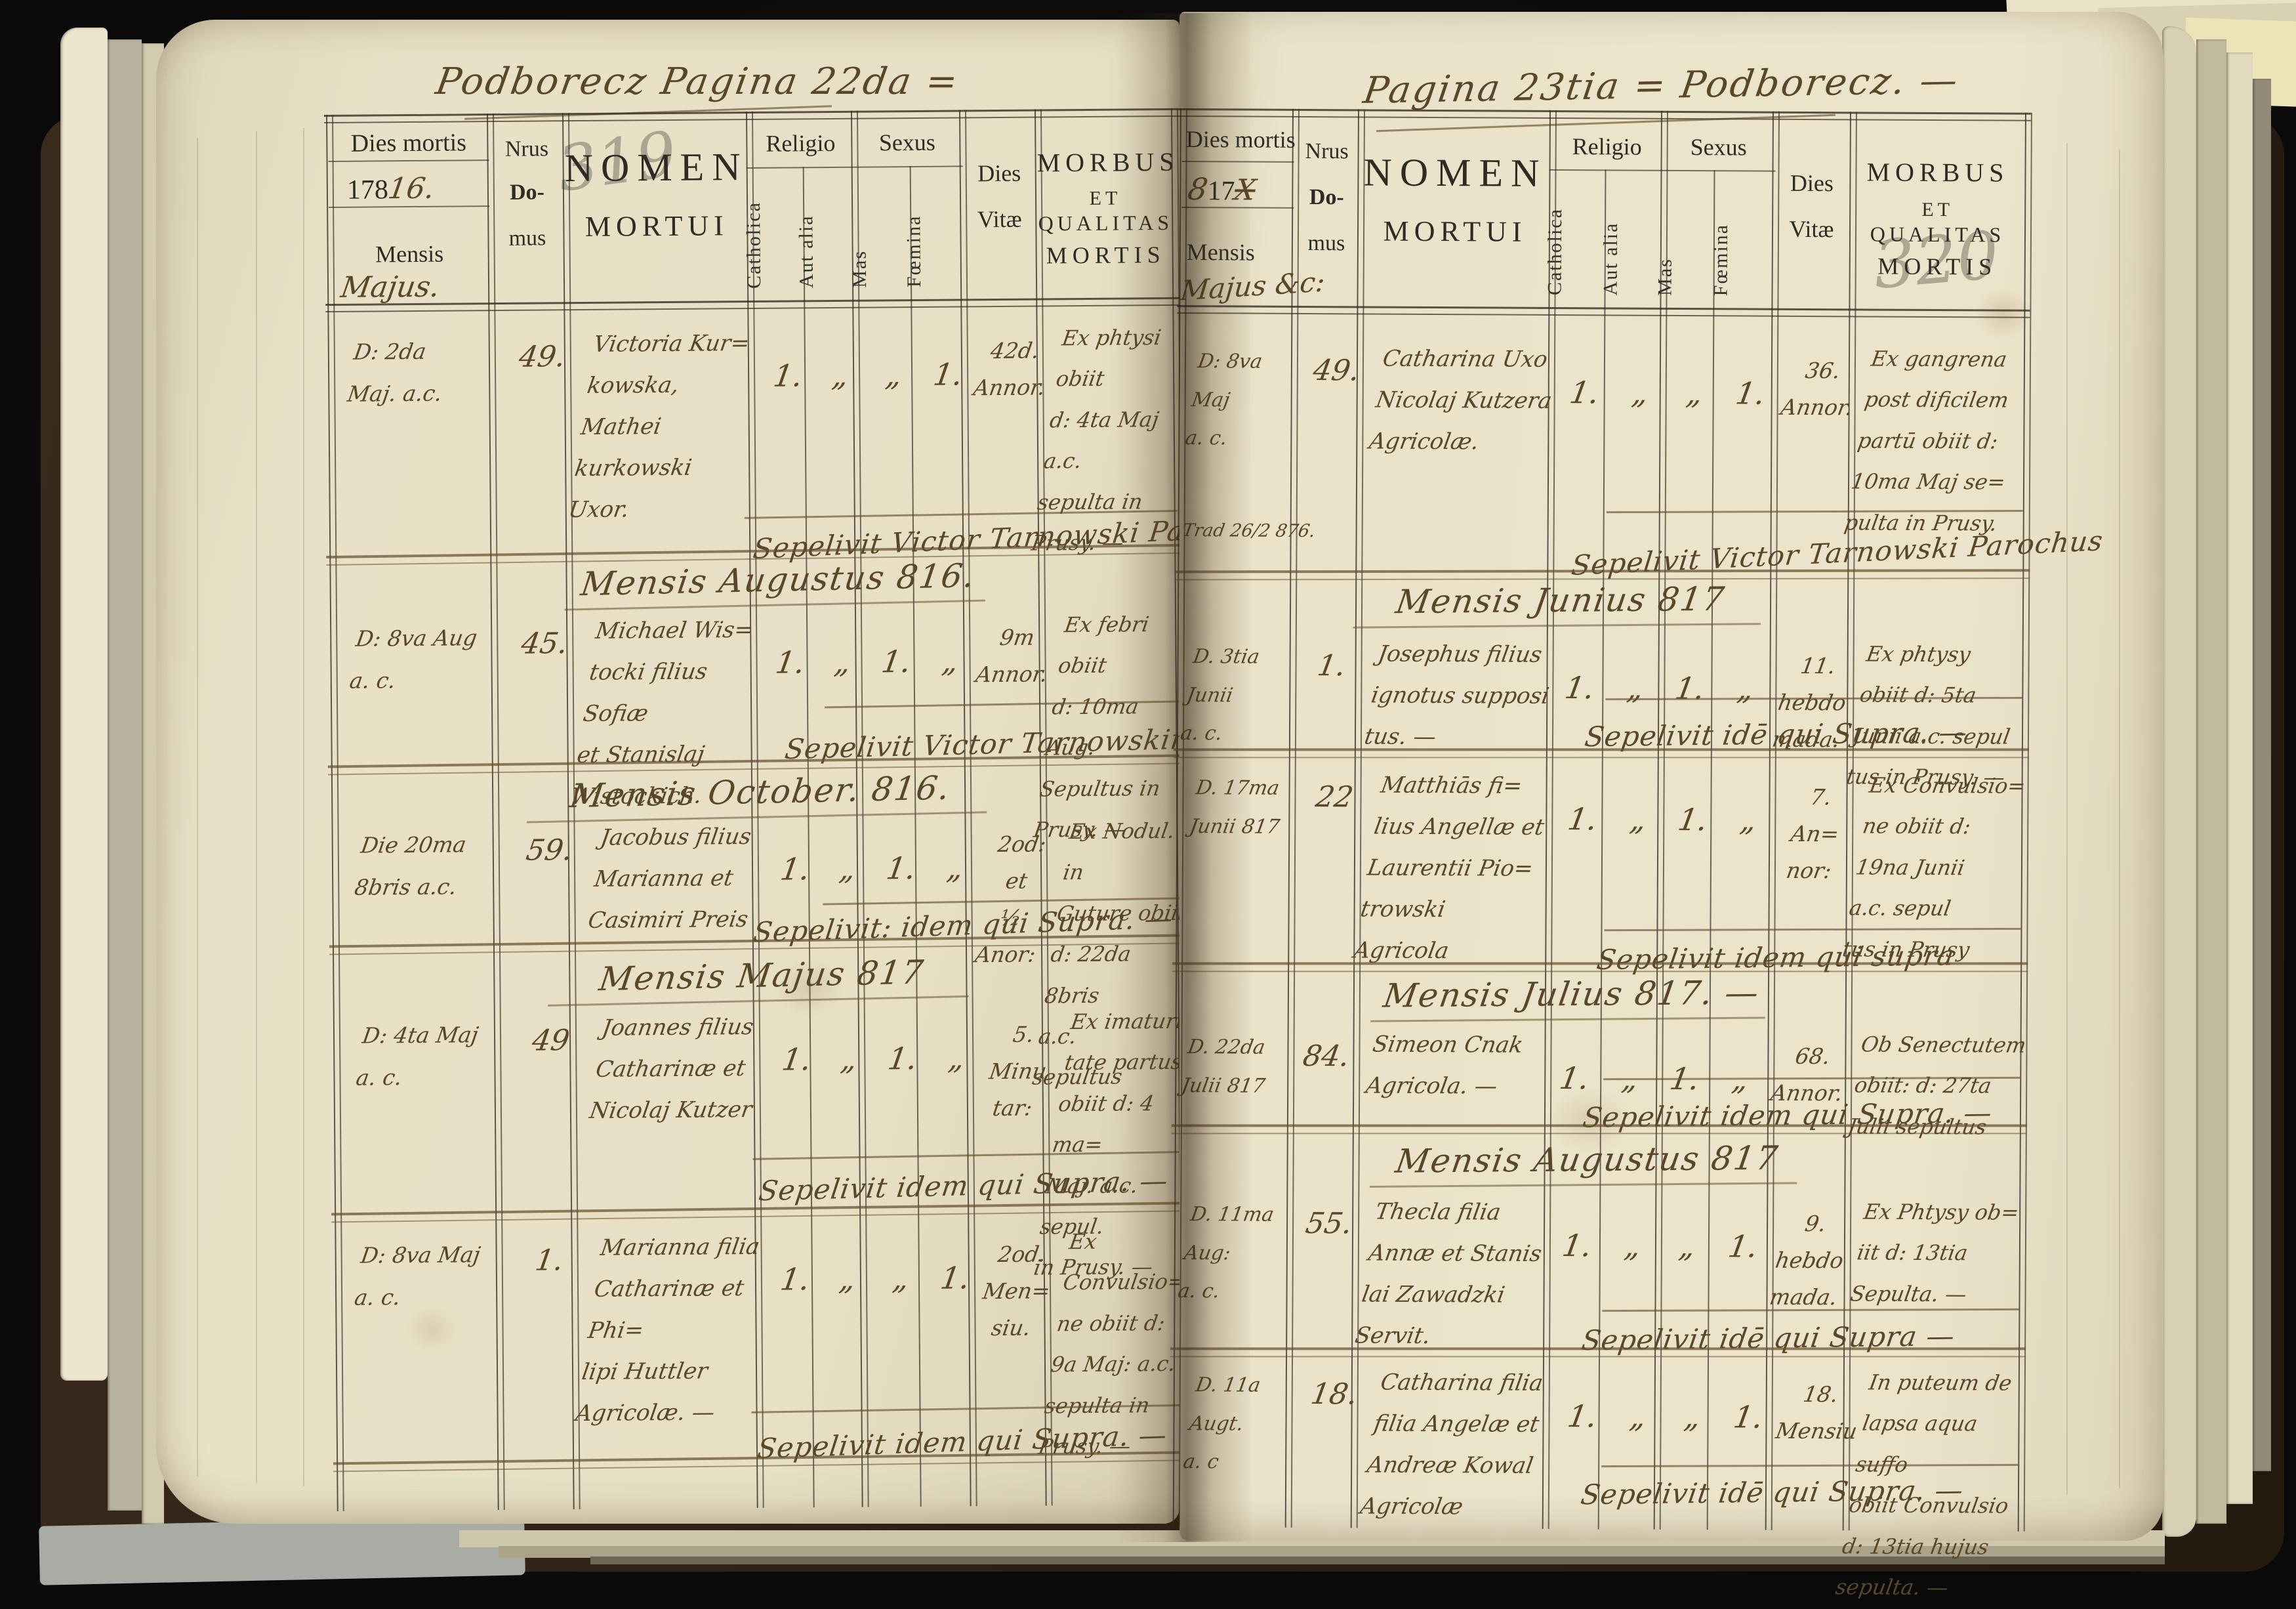  What do you see at coordinates (1460, 400) in the screenshot?
I see `nomen-cell: Catharina Uxo Nicolaj Kutzera Agricolæ.` at bounding box center [1460, 400].